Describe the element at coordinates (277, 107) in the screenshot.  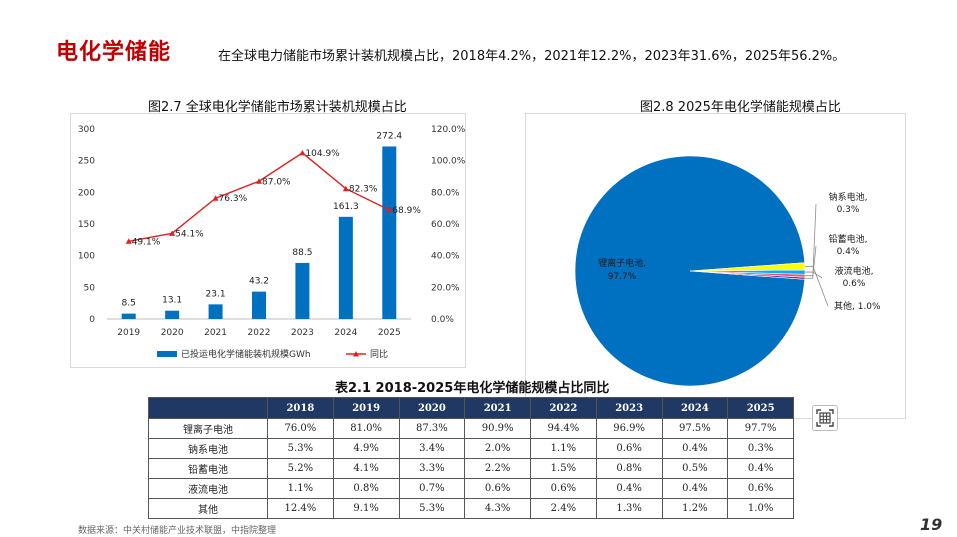
I see `chart-title-installed-capacity: 图2.7 全球电化学储能市场累计装机规模占比` at that location.